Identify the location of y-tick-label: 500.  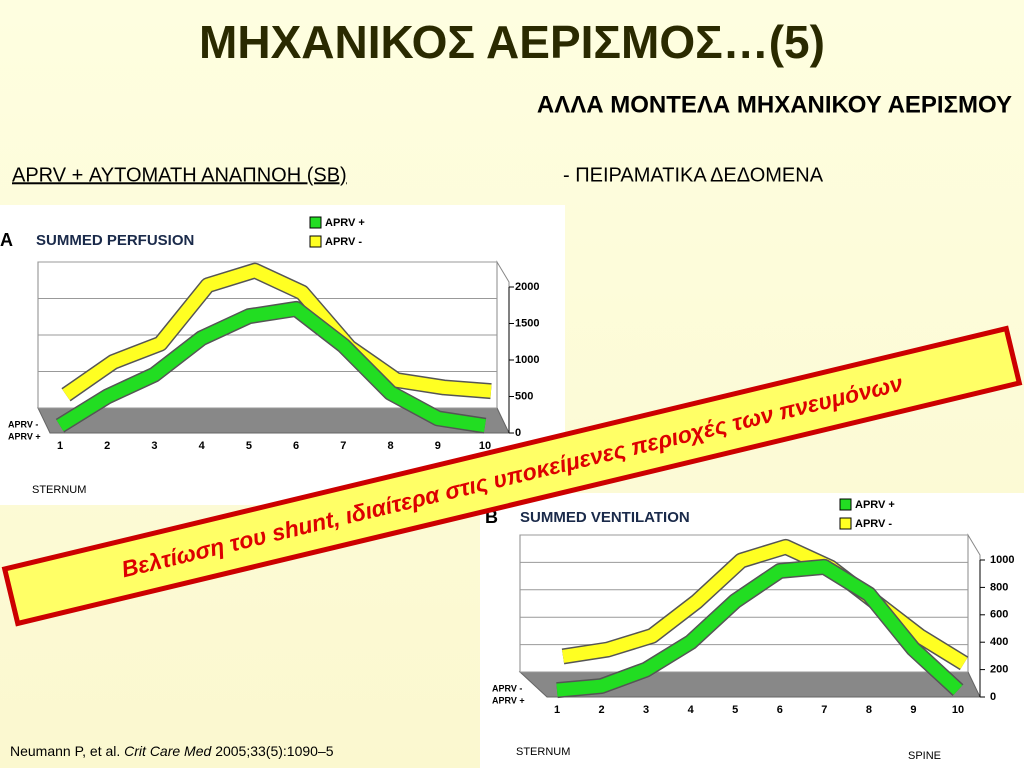
(524, 396).